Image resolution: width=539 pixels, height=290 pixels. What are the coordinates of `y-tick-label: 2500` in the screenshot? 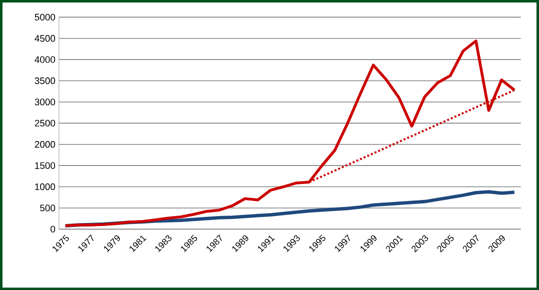 It's located at (45, 123).